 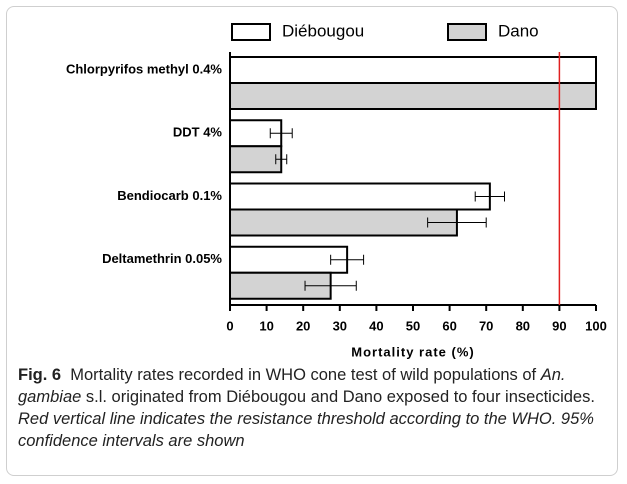 What do you see at coordinates (40, 375) in the screenshot?
I see `caption-label: Fig. 6` at bounding box center [40, 375].